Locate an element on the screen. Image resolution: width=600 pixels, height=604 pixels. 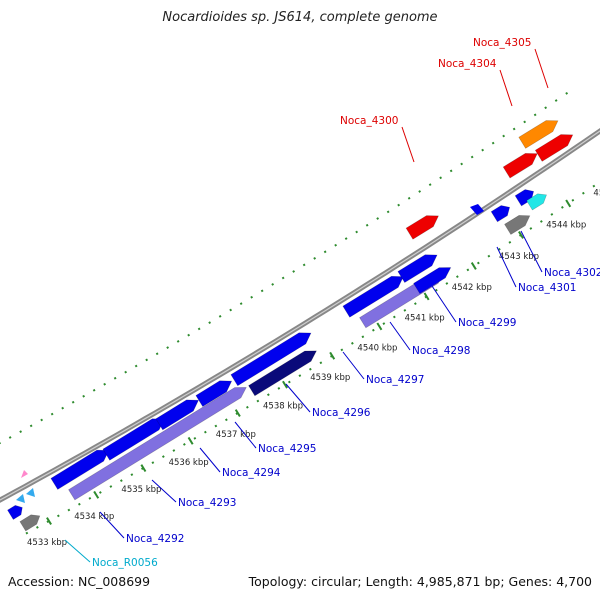
tick-label: 4543 kbp is located at coordinates (519, 257).